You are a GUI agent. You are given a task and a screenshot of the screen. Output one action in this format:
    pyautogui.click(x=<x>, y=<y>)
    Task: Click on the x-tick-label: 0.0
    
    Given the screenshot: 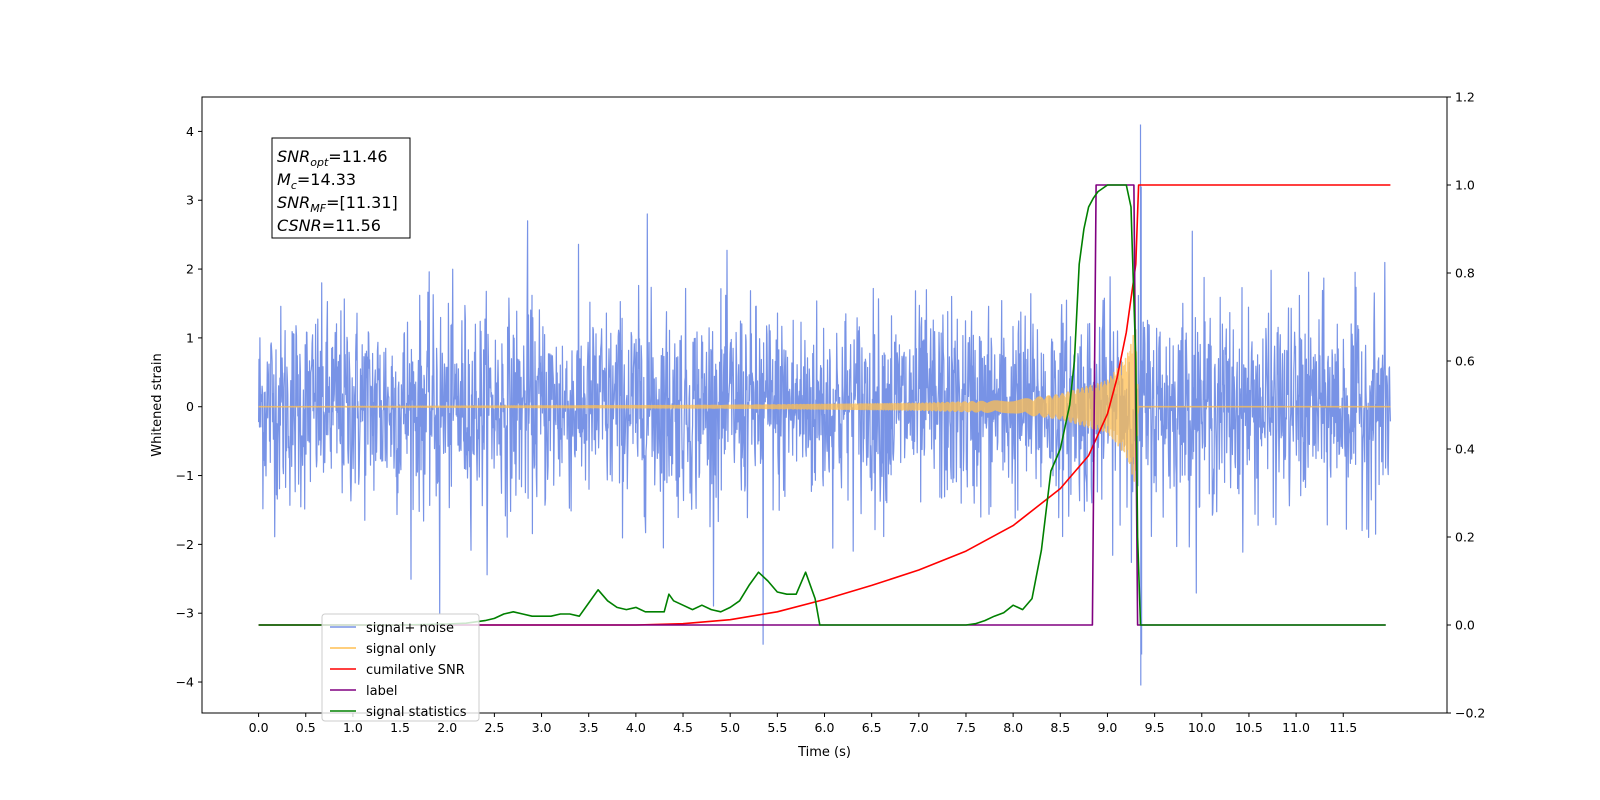 What is the action you would take?
    pyautogui.click(x=259, y=727)
    